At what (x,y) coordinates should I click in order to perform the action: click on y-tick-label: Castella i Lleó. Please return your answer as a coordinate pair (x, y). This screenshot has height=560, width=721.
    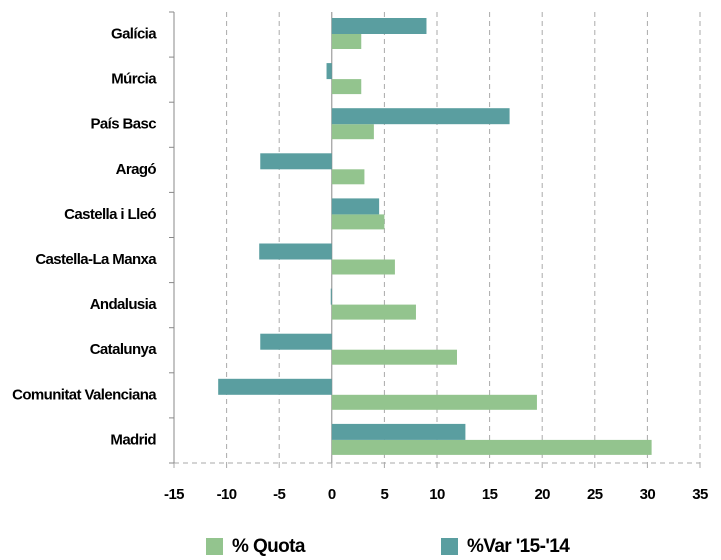
    Looking at the image, I should click on (110, 214).